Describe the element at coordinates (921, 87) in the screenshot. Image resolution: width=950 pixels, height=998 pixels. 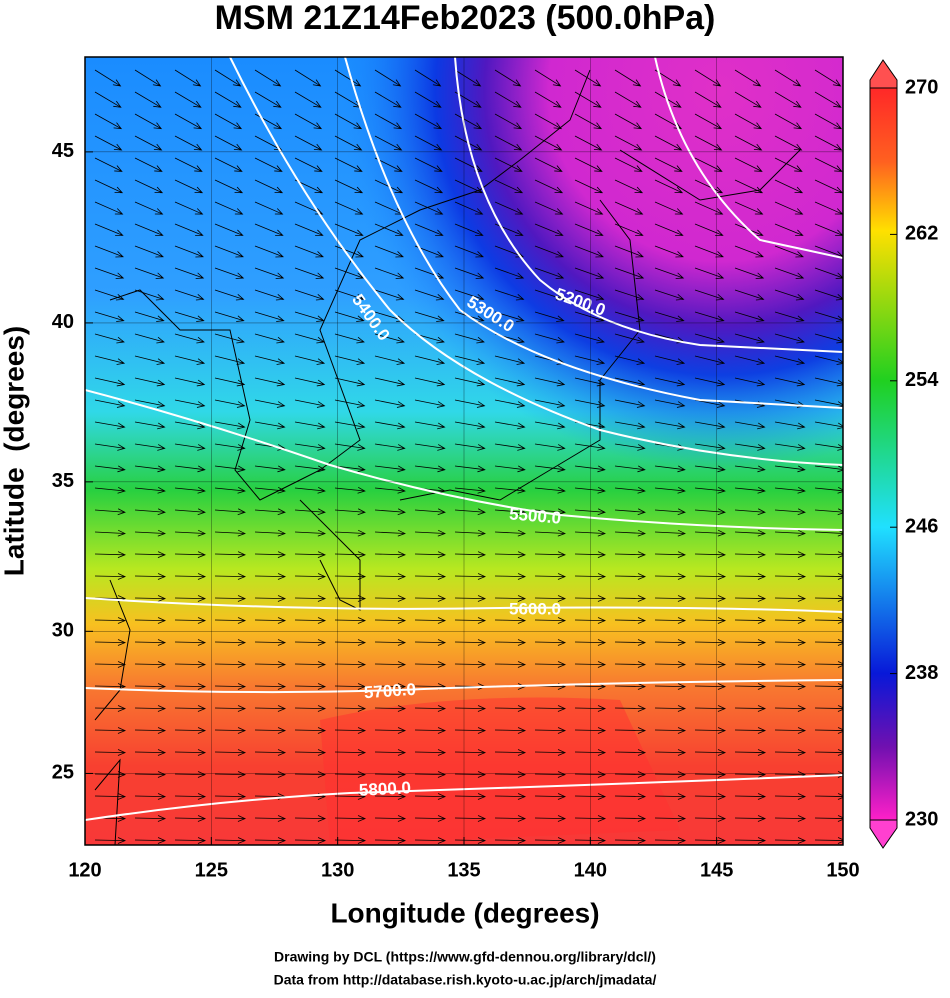
I see `colorbar-label: 270` at that location.